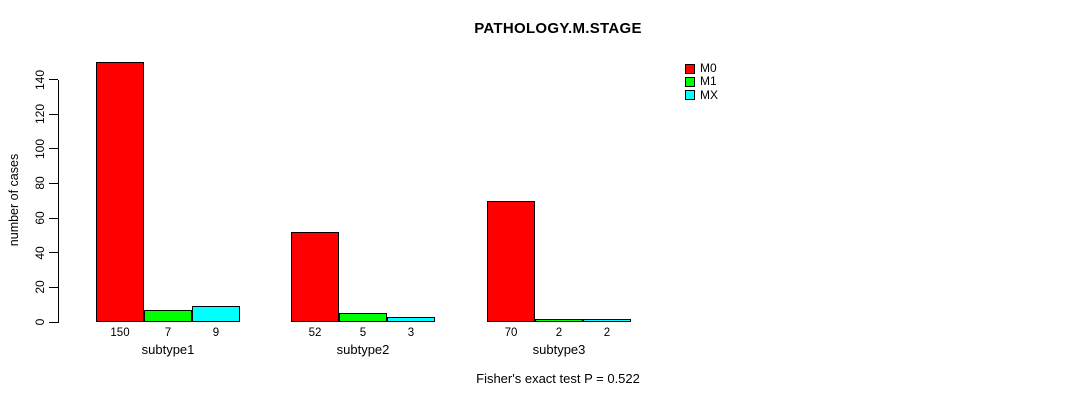 The width and height of the screenshot is (1090, 400). What do you see at coordinates (40, 79) in the screenshot?
I see `y-axis-tick-label: 140` at bounding box center [40, 79].